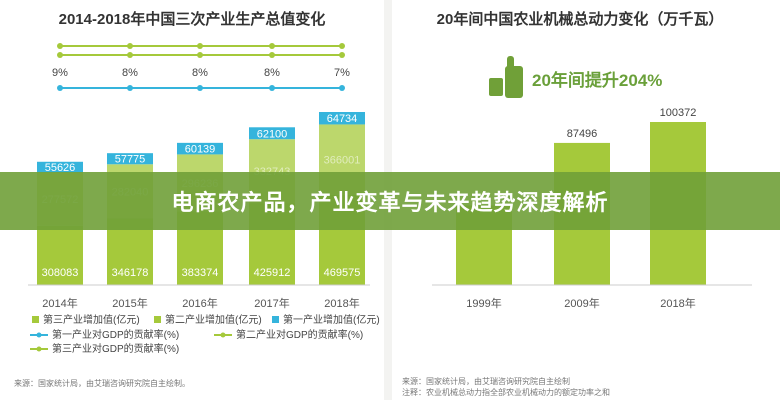 The image size is (780, 400). I want to click on legend-label: 第一产业对GDP的贡献率(%), so click(115, 334).